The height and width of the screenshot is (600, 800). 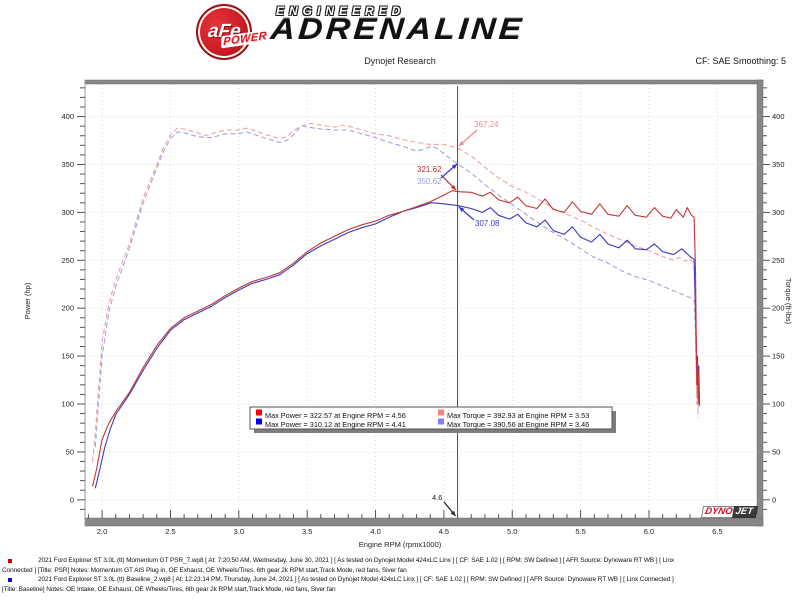 I want to click on y-tick-label-right: 200, so click(x=778, y=308).